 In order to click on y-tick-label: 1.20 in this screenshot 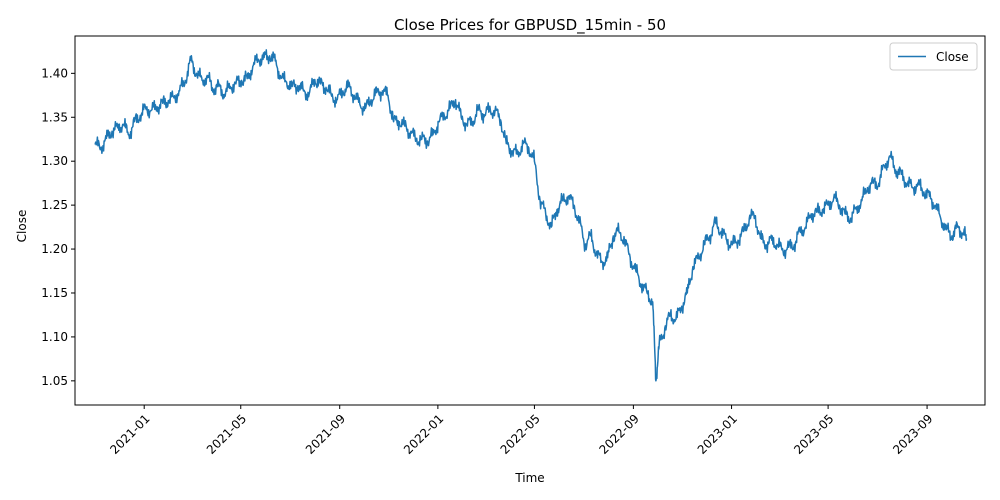, I will do `click(54, 249)`.